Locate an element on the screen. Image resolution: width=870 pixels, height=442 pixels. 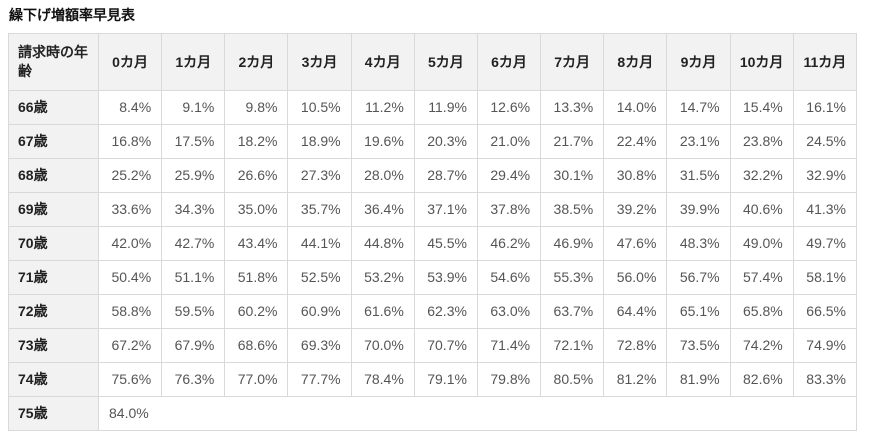
rate-cell: 39.9% is located at coordinates (698, 209).